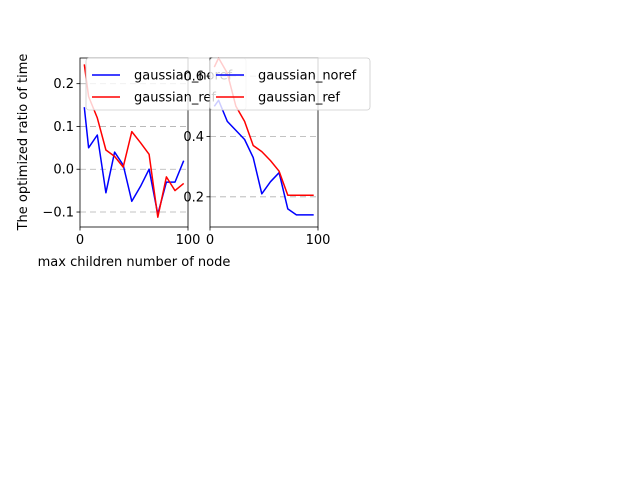 This screenshot has width=640, height=480. I want to click on y-tick-label: 0.1, so click(63, 127).